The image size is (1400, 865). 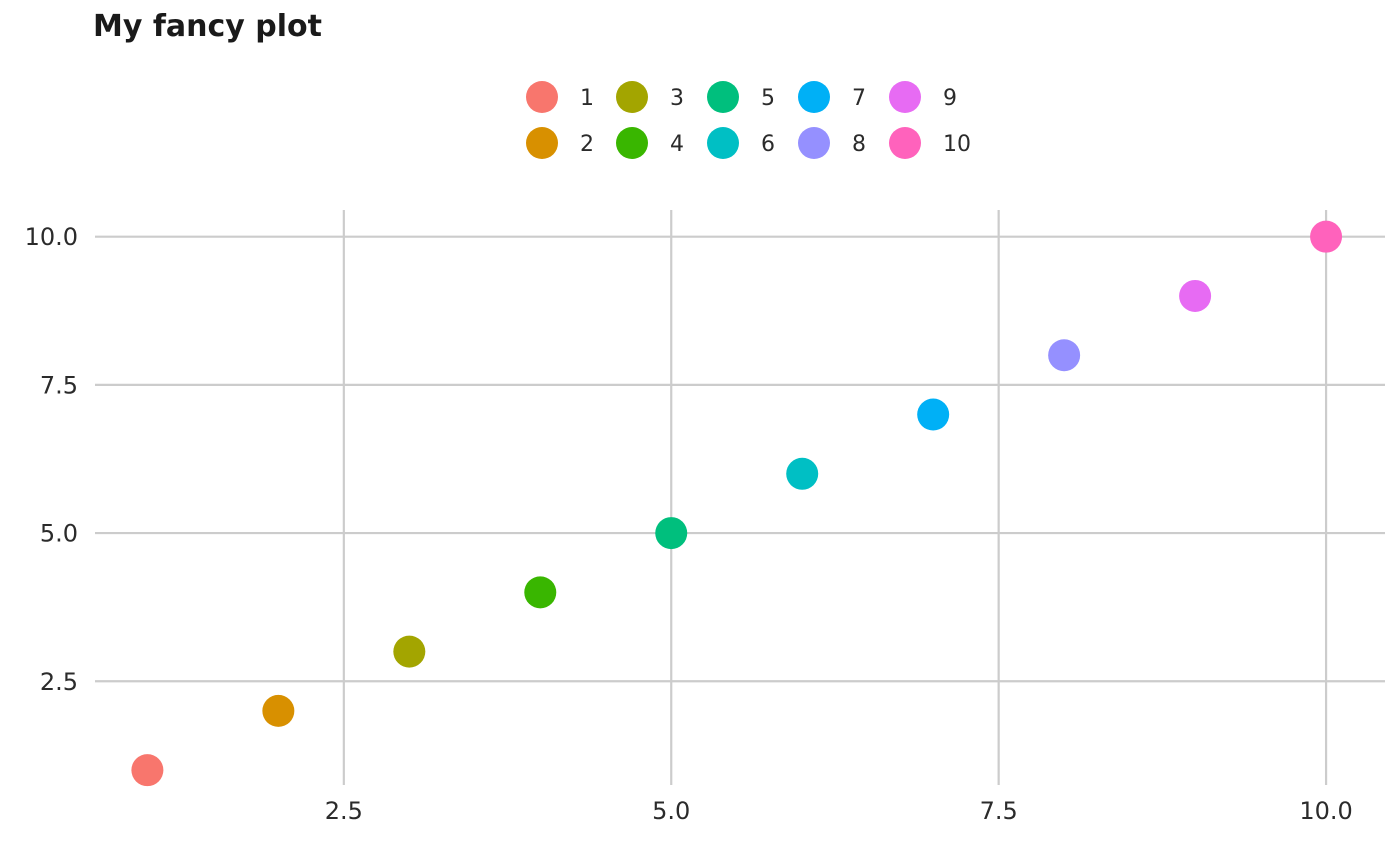 What do you see at coordinates (677, 144) in the screenshot?
I see `legend-label-4: 4` at bounding box center [677, 144].